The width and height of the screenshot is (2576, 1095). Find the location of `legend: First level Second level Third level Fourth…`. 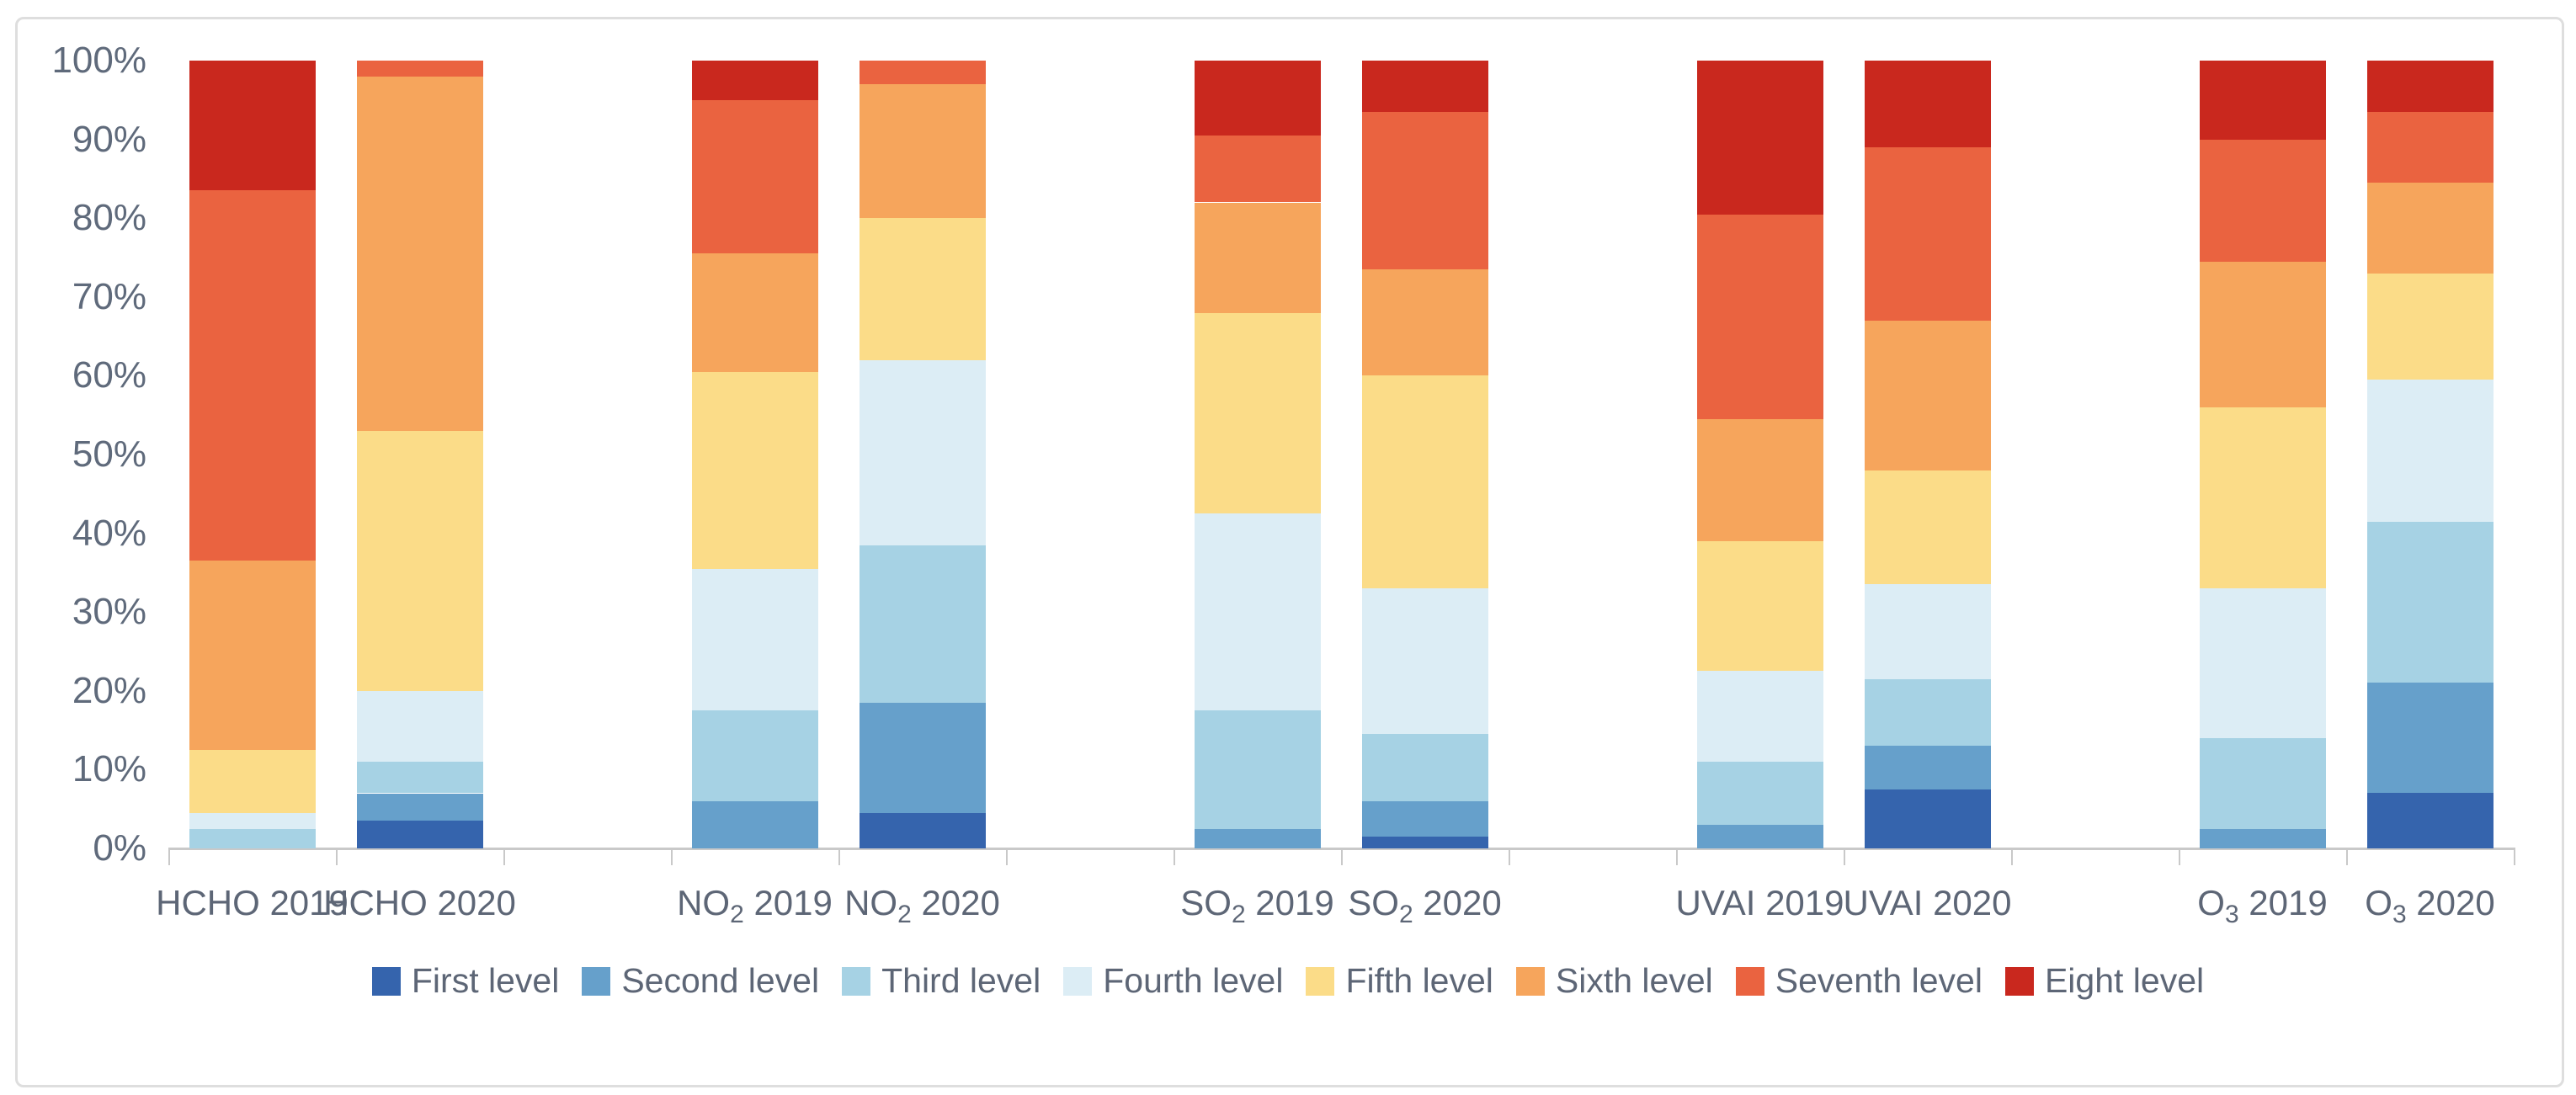

legend: First level Second level Third level Fourth… is located at coordinates (1288, 981).